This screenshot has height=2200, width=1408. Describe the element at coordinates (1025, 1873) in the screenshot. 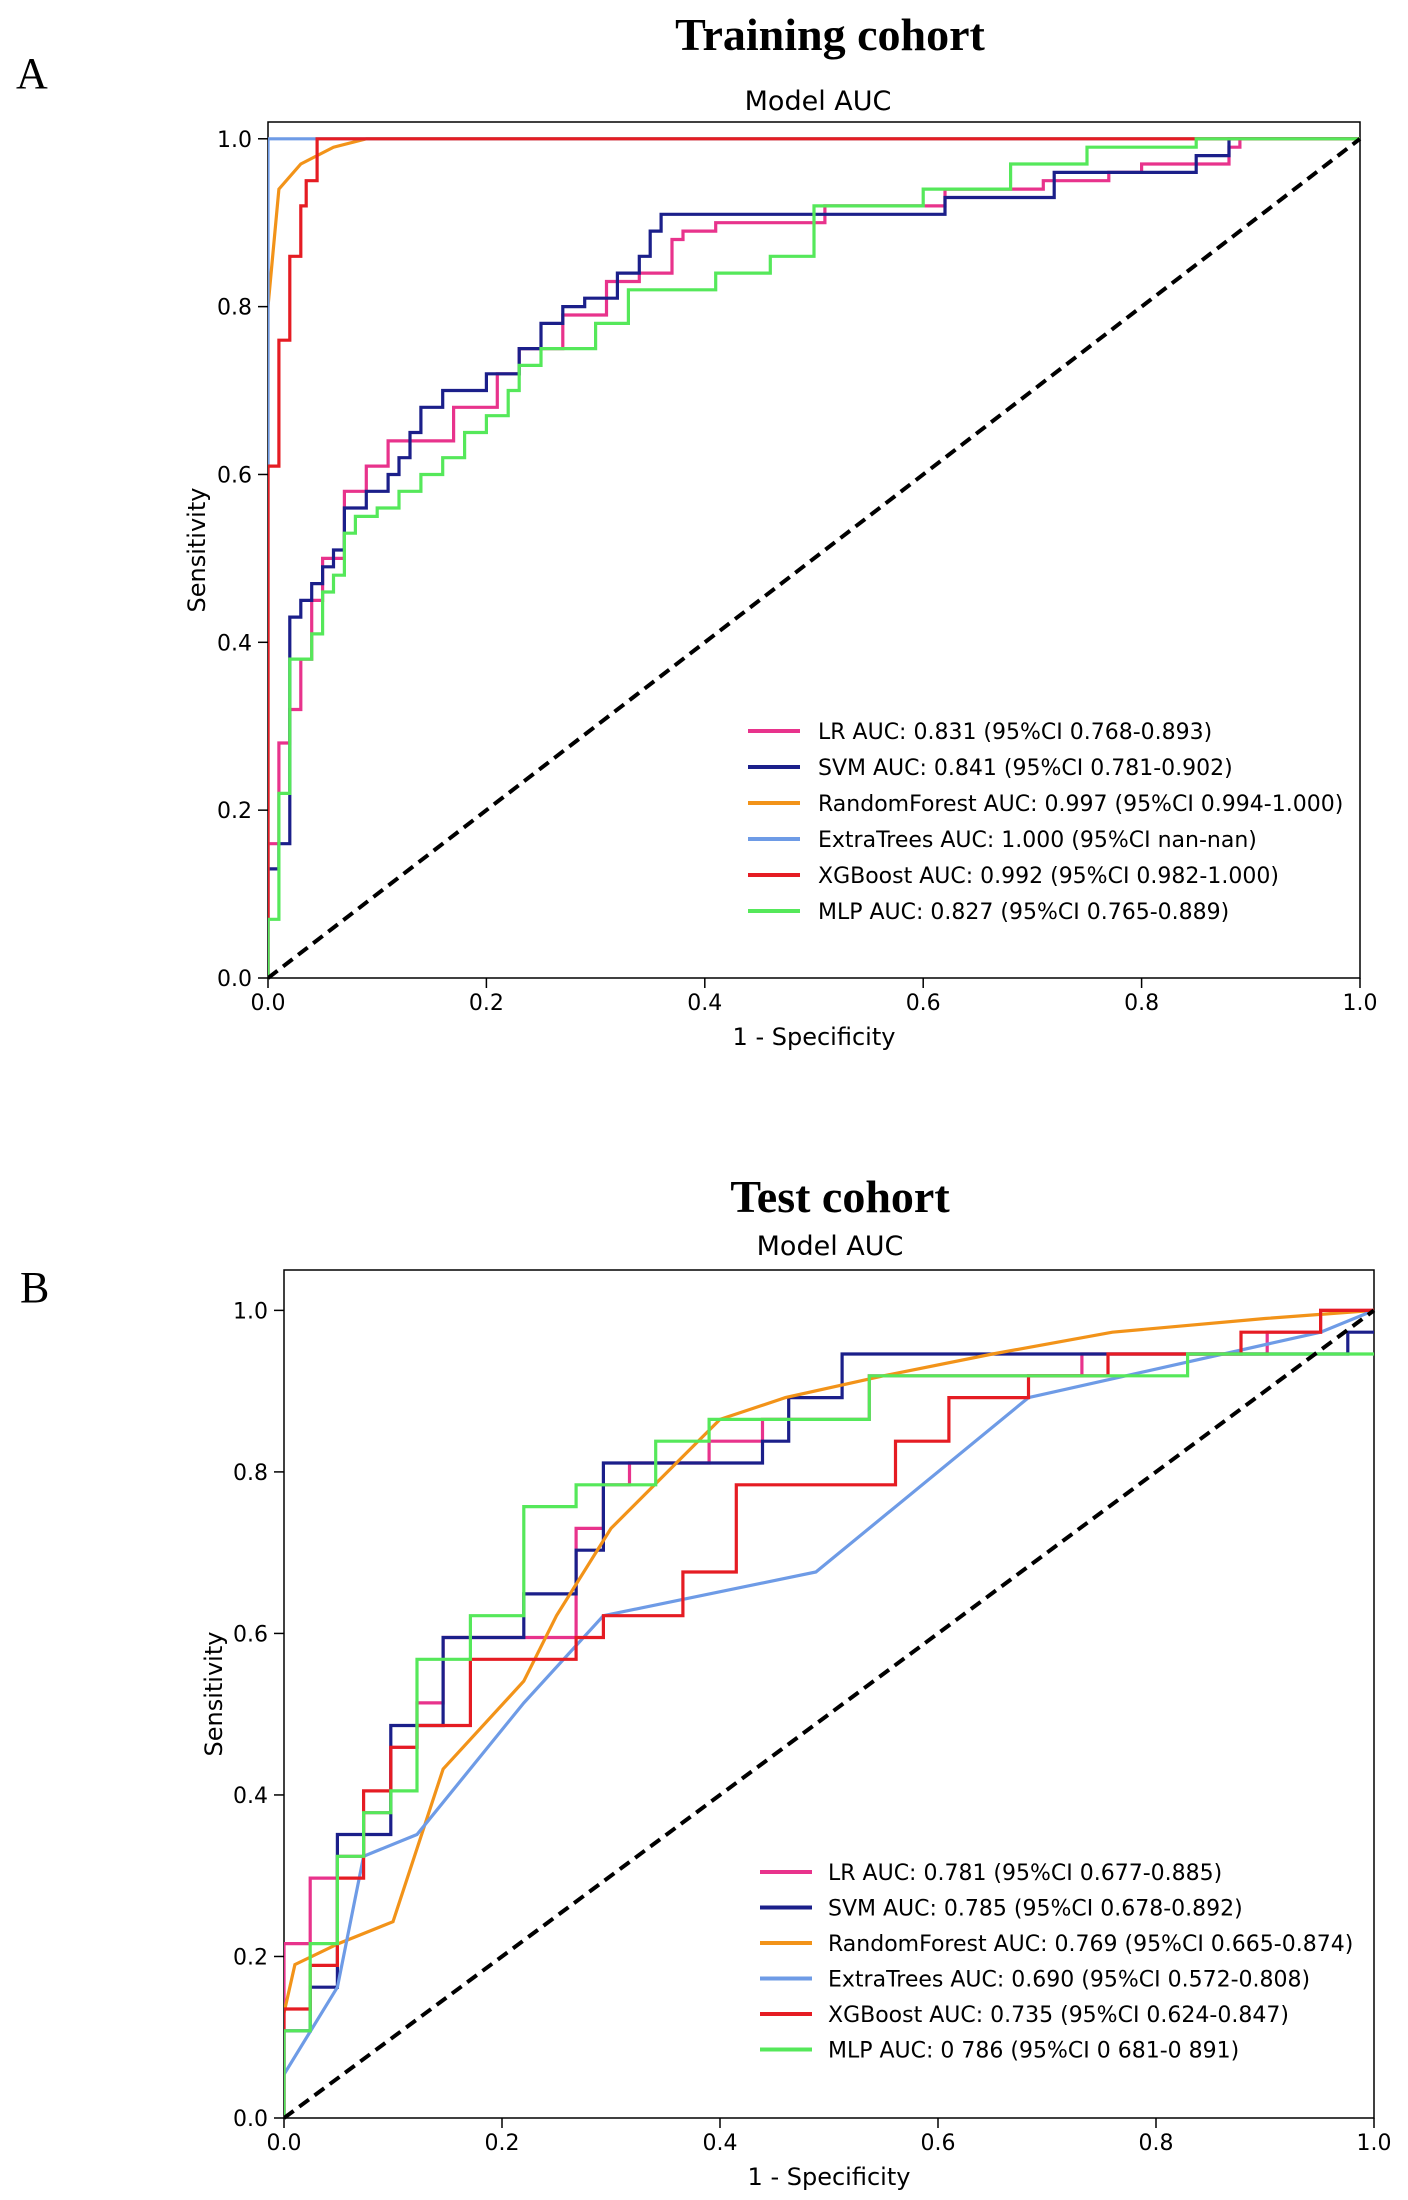

I see `legend-label-lr: LR AUC: 0.781 (95%CI 0.677-0.885)` at that location.